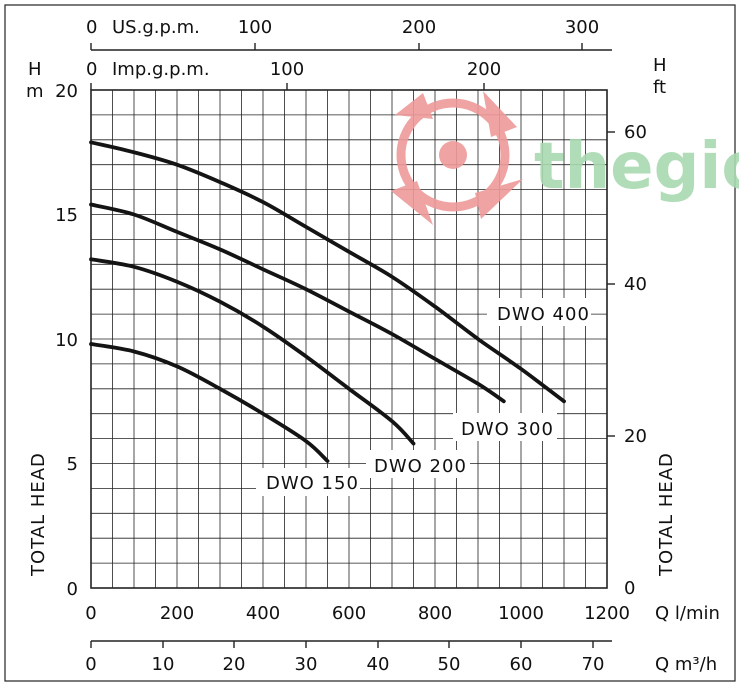 This screenshot has height=689, width=739. Describe the element at coordinates (543, 314) in the screenshot. I see `series-label-dwo-400: DWO 400` at that location.